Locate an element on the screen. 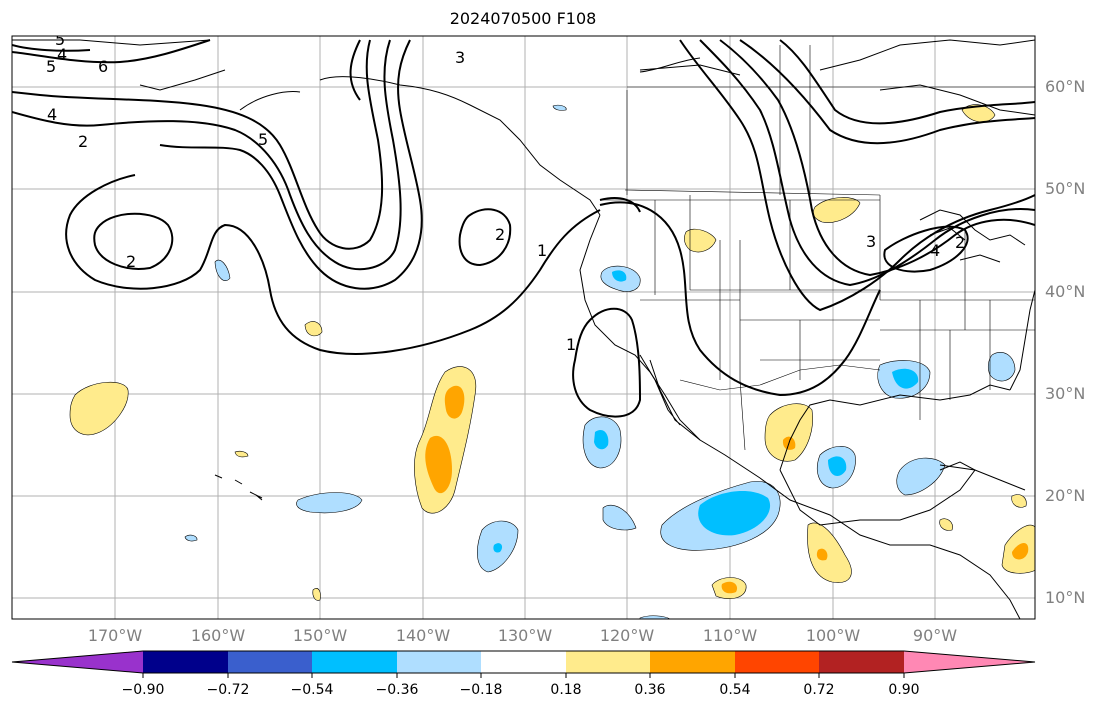 This screenshot has width=1105, height=712. negative-anomaly-southwest-small is located at coordinates (619, 517).